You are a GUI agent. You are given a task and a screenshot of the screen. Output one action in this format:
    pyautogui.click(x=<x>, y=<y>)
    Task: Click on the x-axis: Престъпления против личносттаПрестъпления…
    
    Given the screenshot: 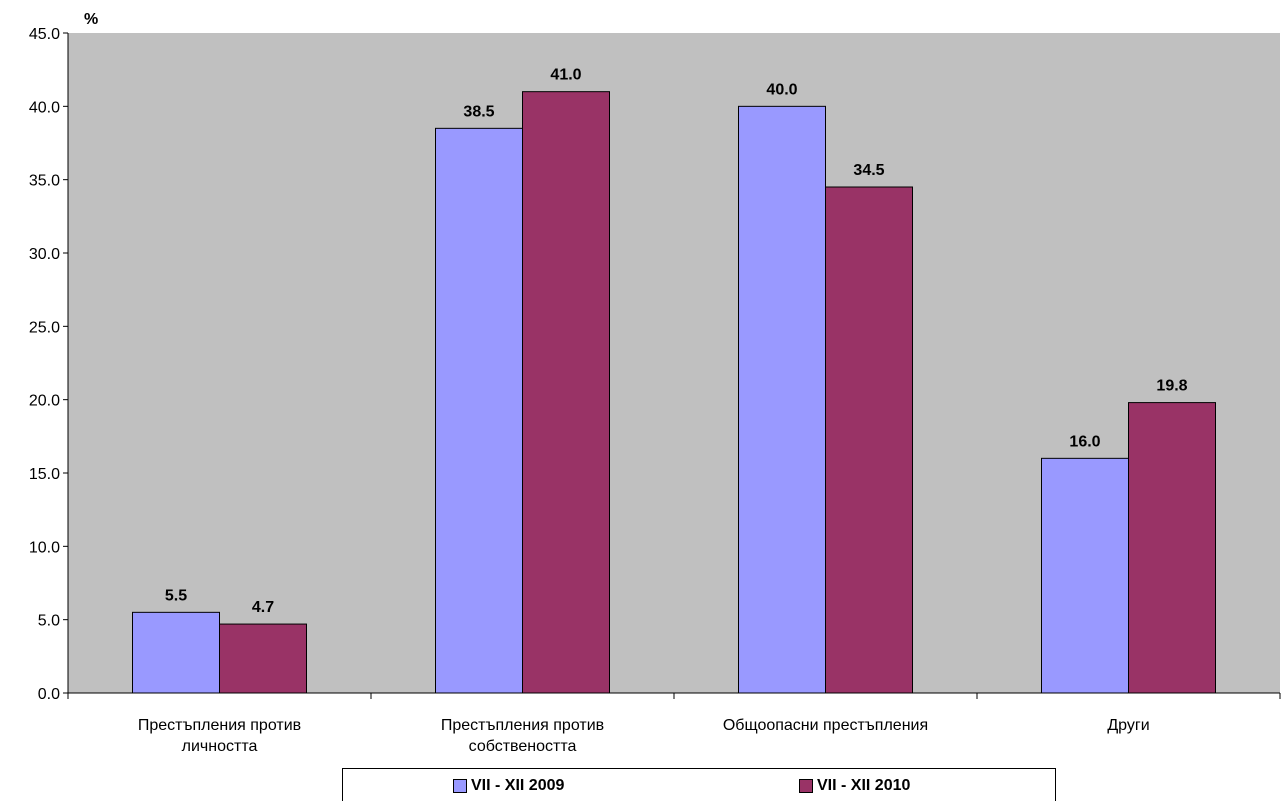 What is the action you would take?
    pyautogui.click(x=674, y=723)
    